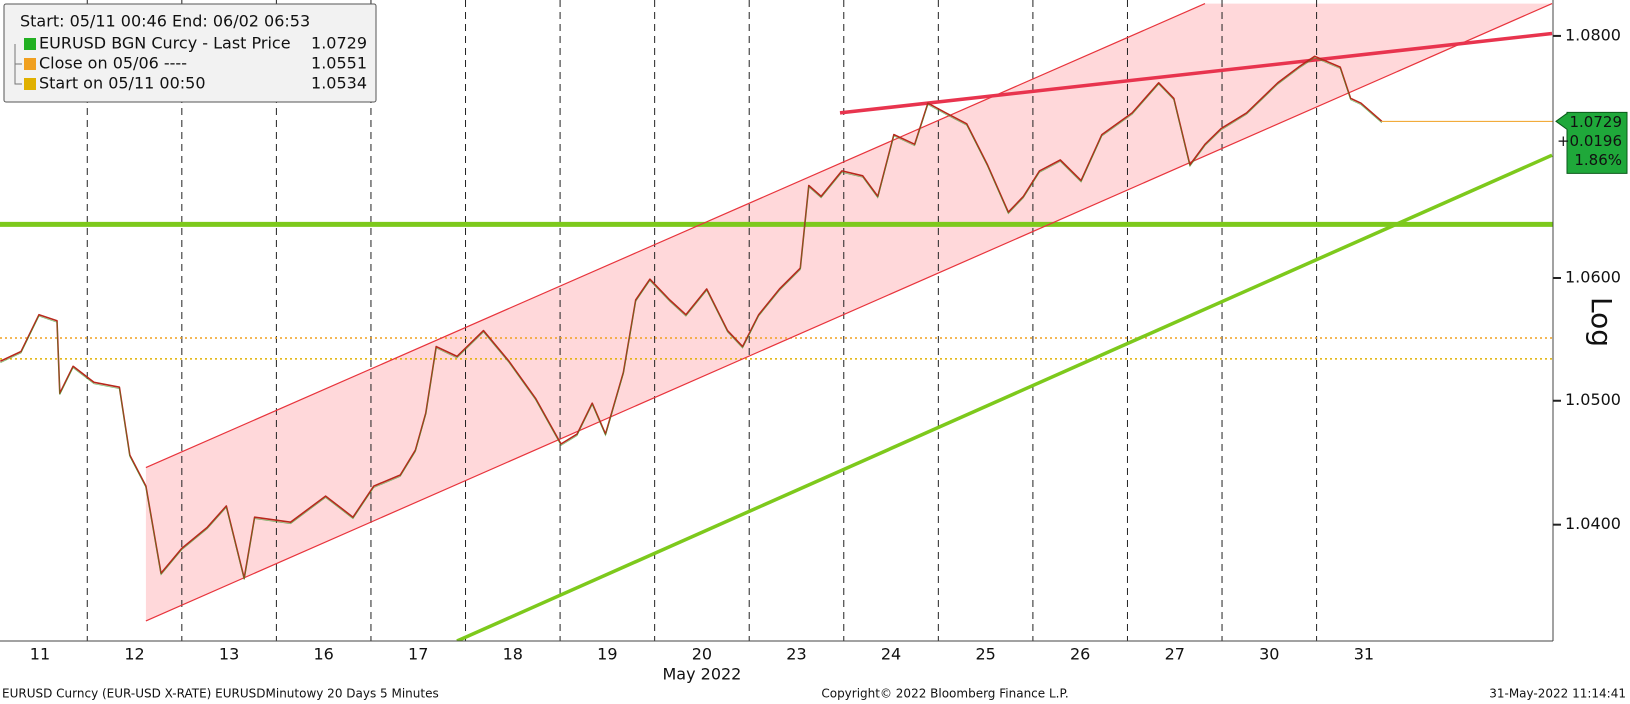  I want to click on legend-box, so click(190, 53).